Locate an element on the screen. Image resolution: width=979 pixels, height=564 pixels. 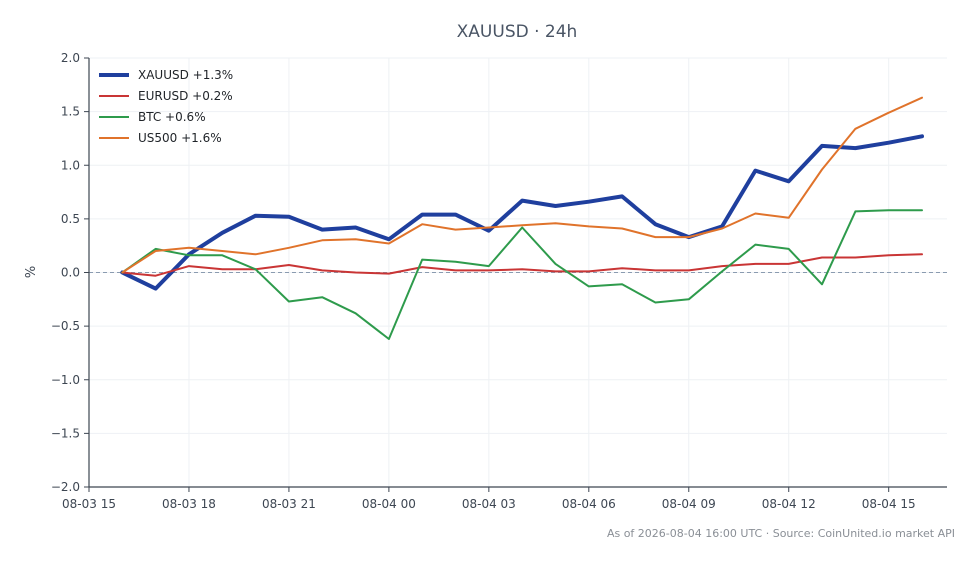
legend-label: EURUSD +0.2% is located at coordinates (185, 96).